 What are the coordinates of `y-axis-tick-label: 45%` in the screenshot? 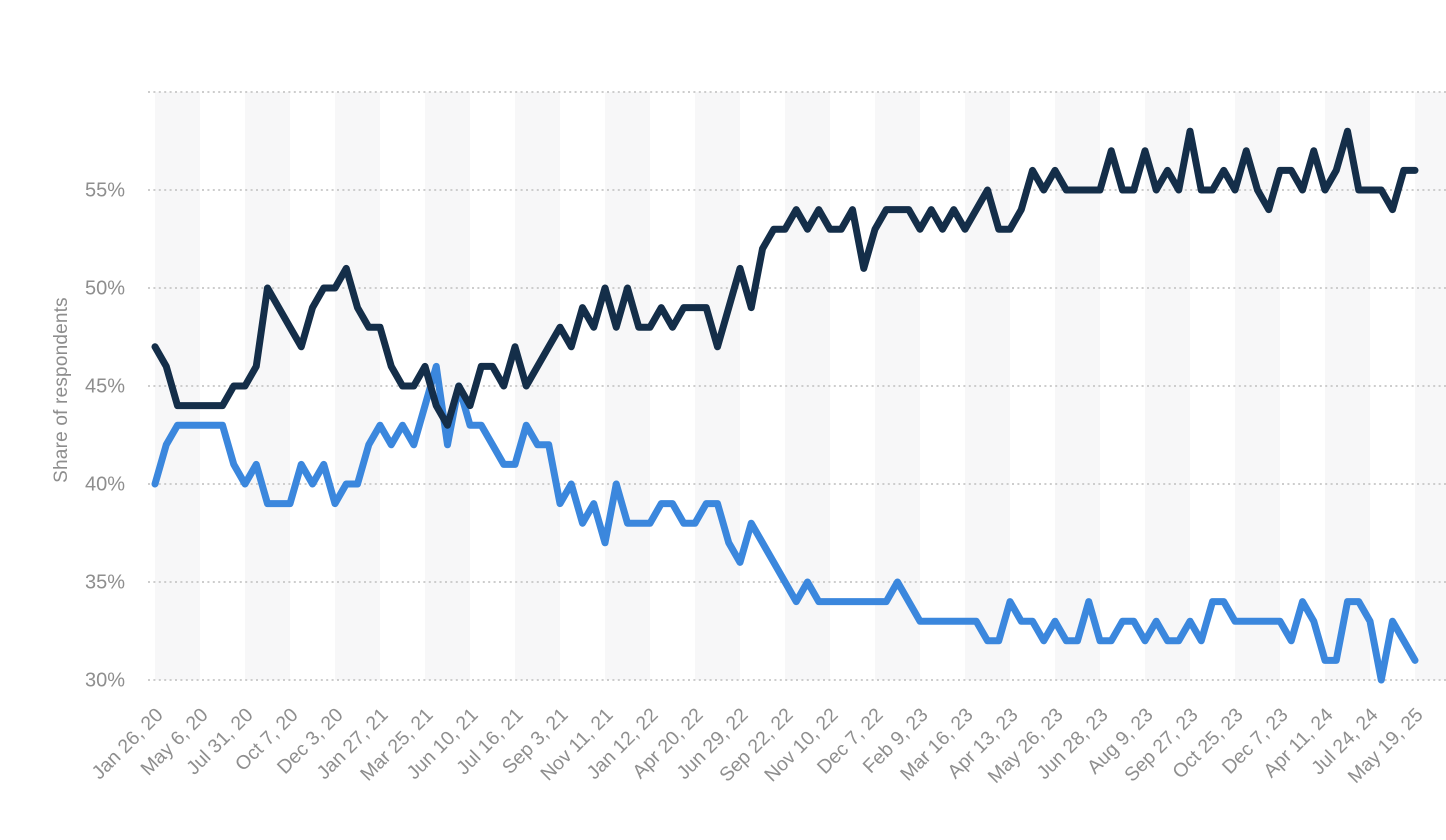 It's located at (105, 387).